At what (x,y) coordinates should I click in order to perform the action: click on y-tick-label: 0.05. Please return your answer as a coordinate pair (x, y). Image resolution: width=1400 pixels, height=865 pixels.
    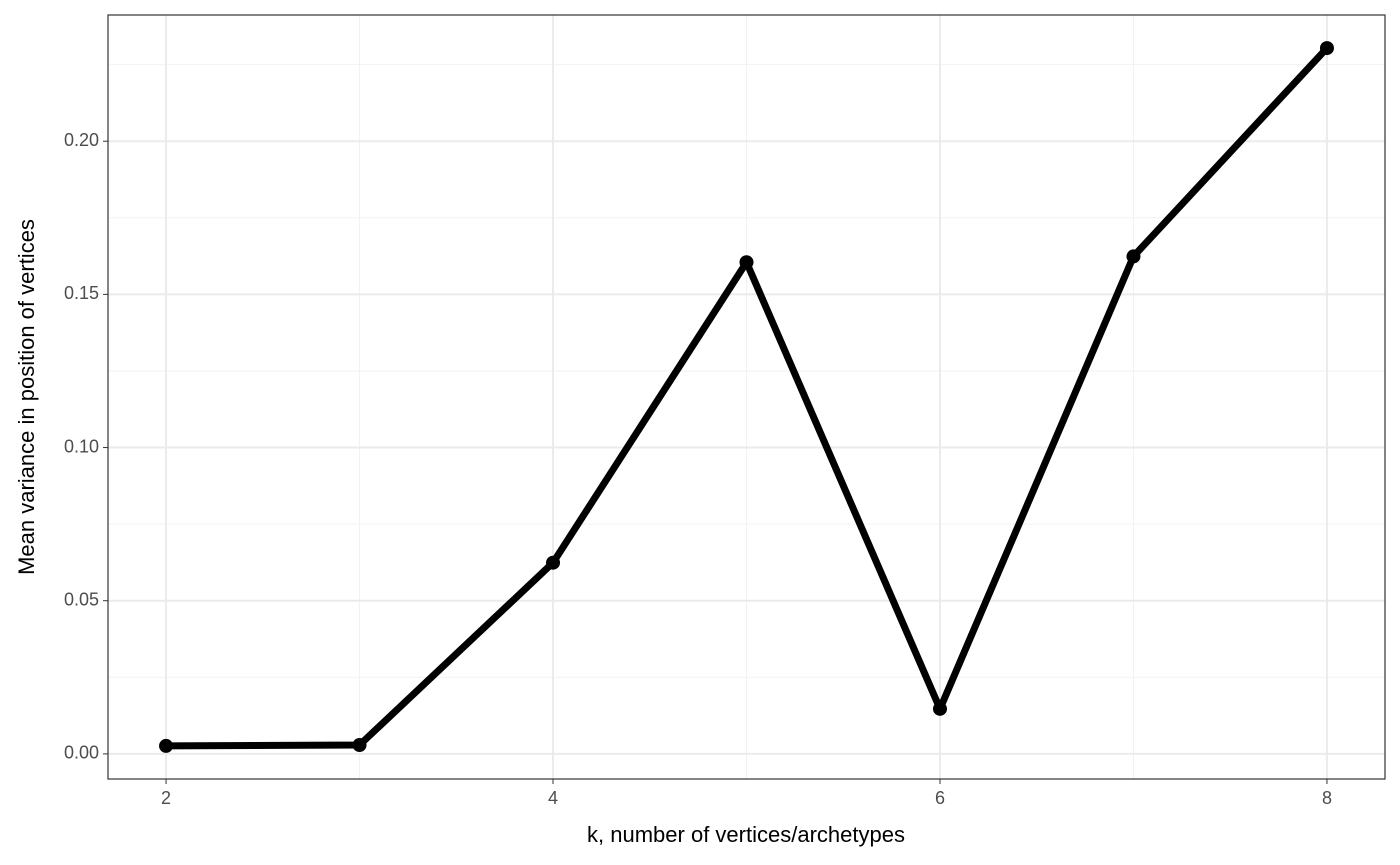
    Looking at the image, I should click on (81, 599).